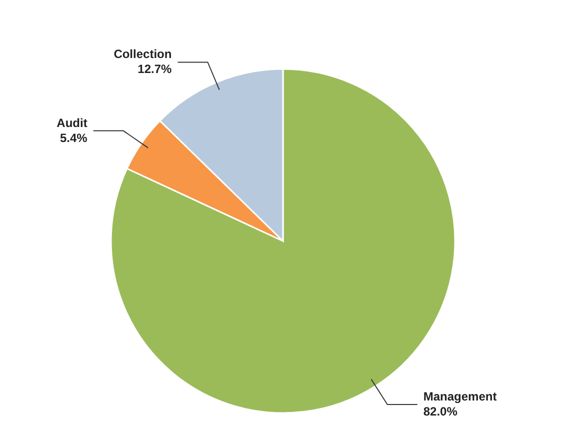 The image size is (576, 425). I want to click on data-label: 5.4%, so click(74, 137).